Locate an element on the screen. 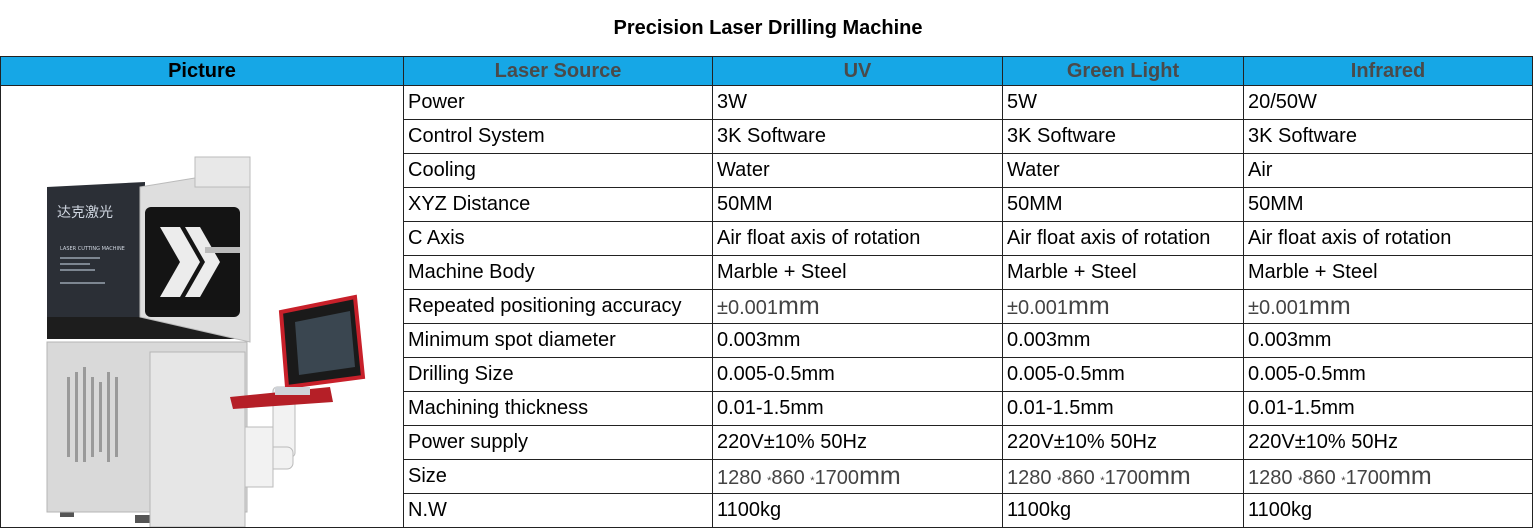 The image size is (1536, 532). row-label: XYZ Distance is located at coordinates (558, 204).